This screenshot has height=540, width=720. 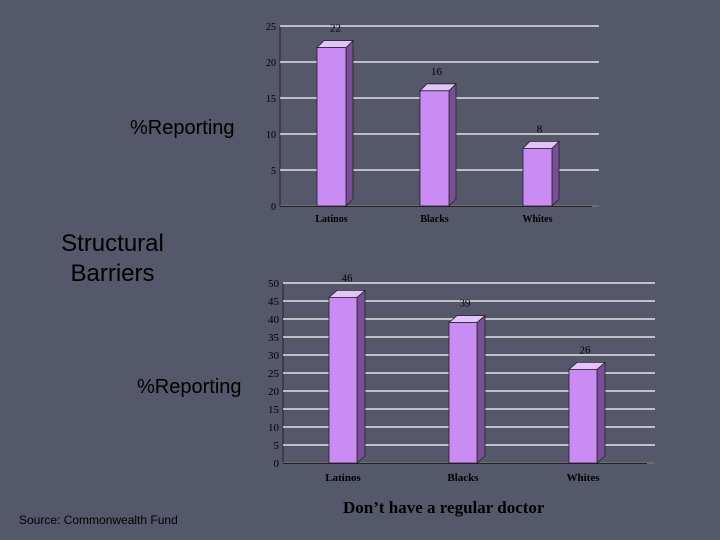 I want to click on chart2-tick-label: 35, so click(x=274, y=338).